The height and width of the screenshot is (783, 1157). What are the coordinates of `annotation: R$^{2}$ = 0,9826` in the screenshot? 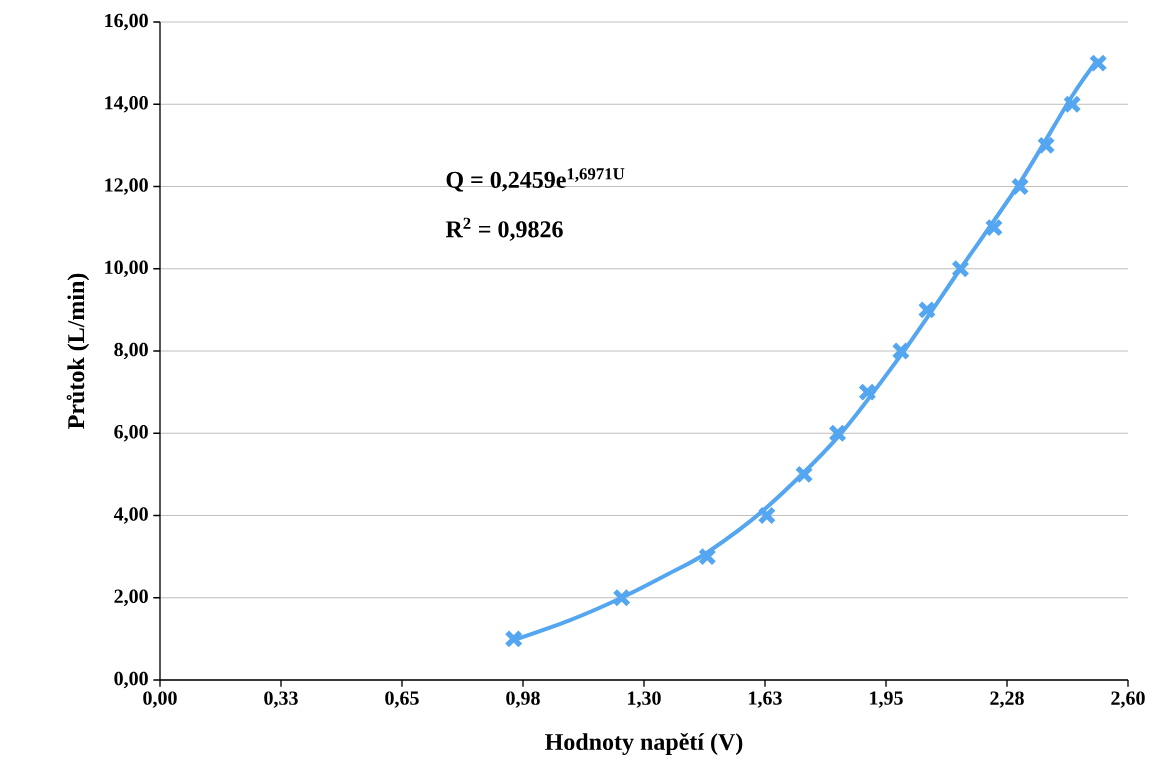 It's located at (504, 229).